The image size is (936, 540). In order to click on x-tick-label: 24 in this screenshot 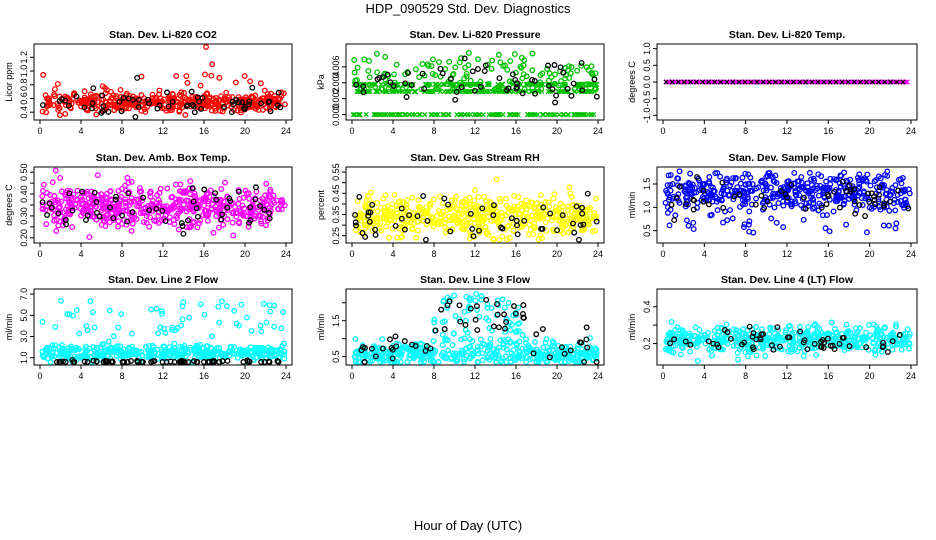, I will do `click(911, 376)`.